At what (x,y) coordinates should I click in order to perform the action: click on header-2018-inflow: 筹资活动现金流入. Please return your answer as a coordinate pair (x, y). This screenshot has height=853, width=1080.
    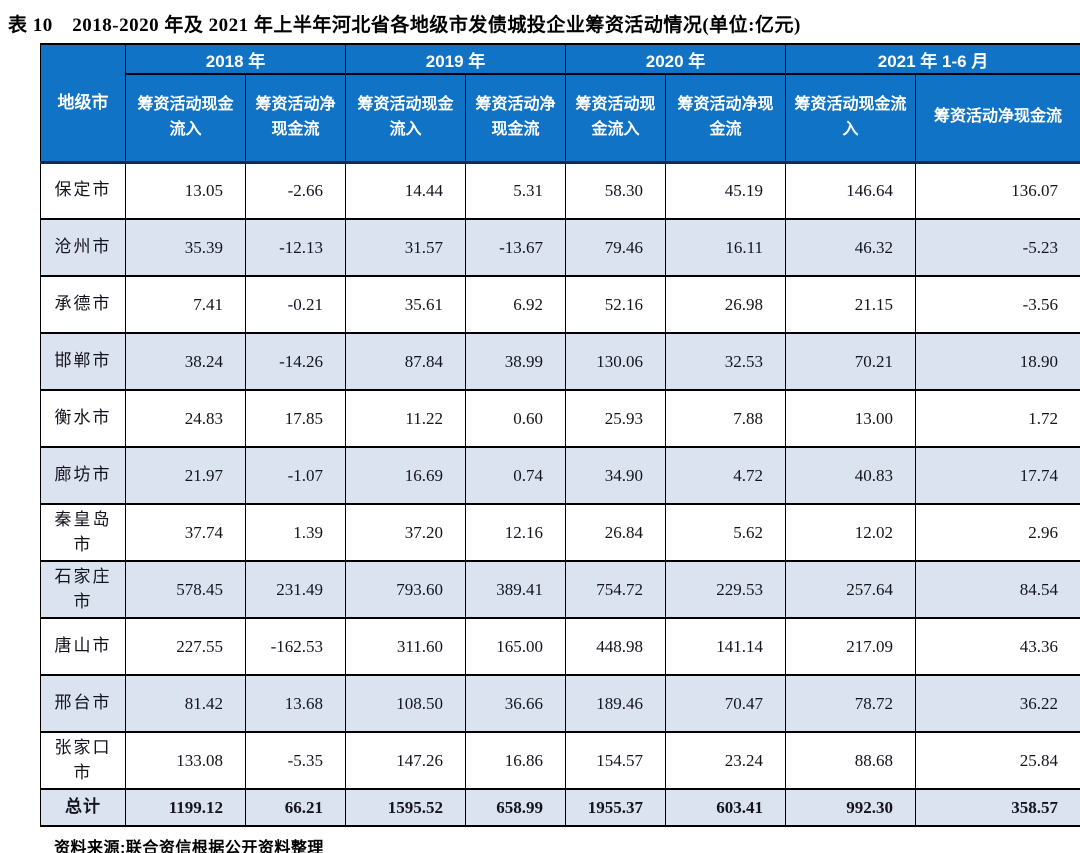
    Looking at the image, I should click on (185, 118).